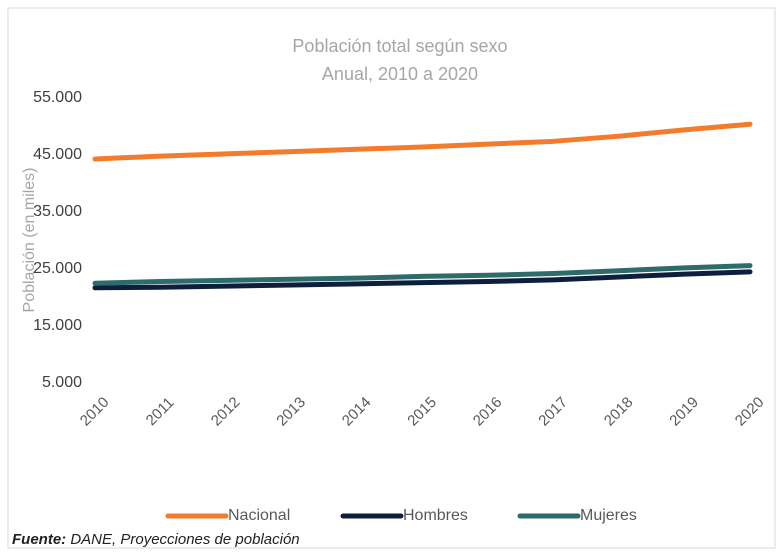 The image size is (783, 559). I want to click on chart-title: Población total según sexo, so click(399, 46).